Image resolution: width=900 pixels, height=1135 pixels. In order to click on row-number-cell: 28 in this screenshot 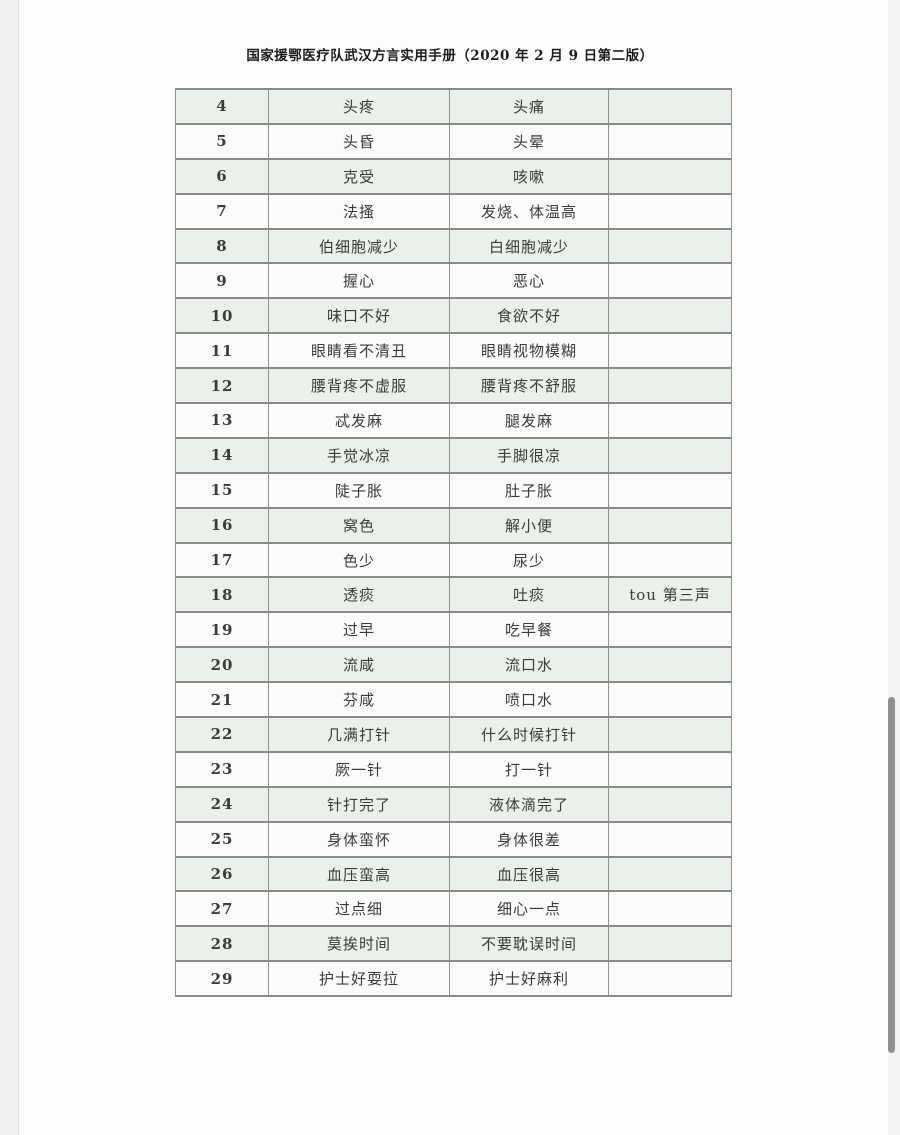, I will do `click(222, 944)`.